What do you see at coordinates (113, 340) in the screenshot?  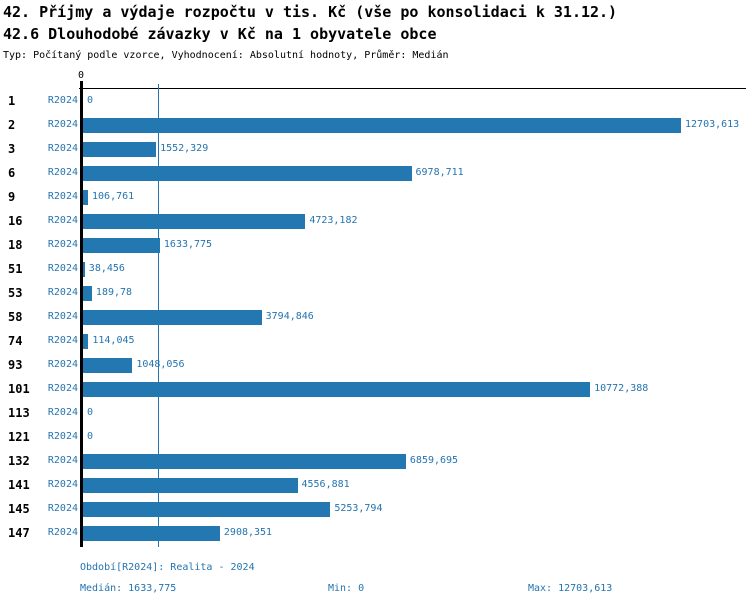 I see `bar-value-label: 114,045` at bounding box center [113, 340].